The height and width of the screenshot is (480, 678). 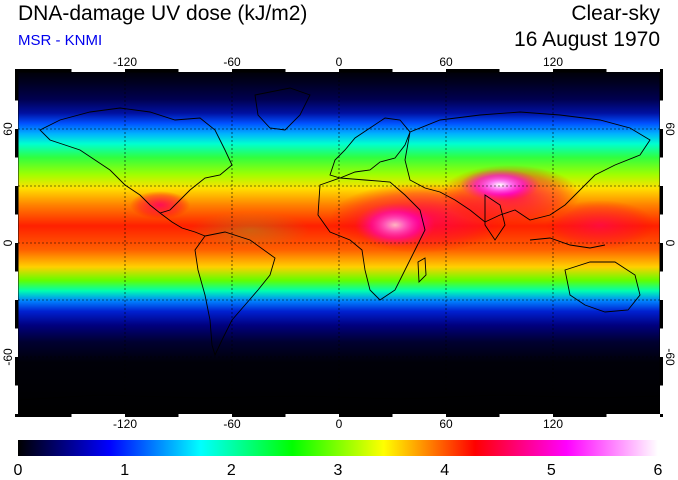 What do you see at coordinates (553, 62) in the screenshot?
I see `longitude-label-top: 120` at bounding box center [553, 62].